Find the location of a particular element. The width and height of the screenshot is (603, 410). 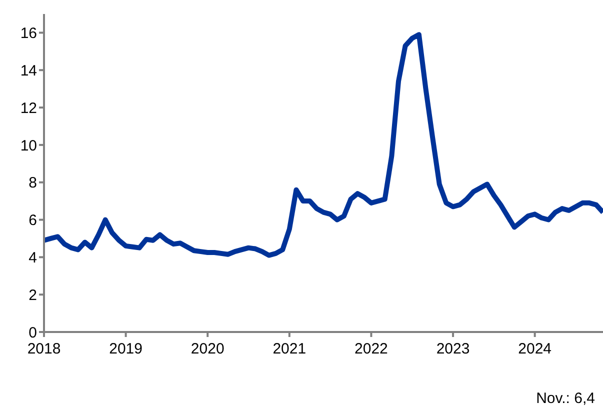

x-tick-label: 2020 is located at coordinates (207, 349).